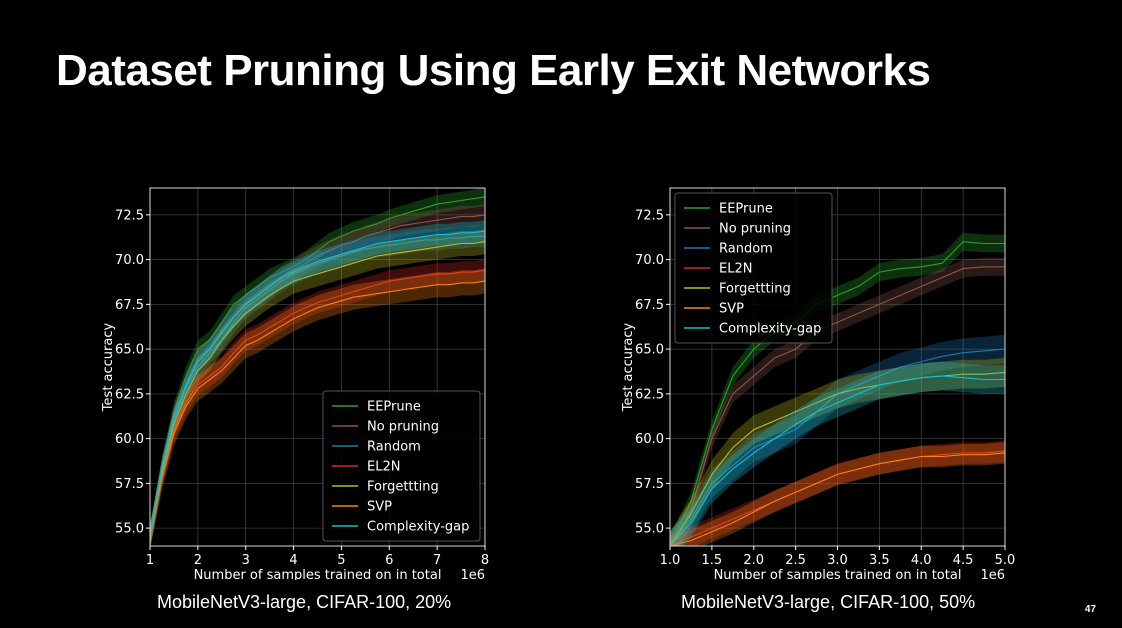  I want to click on right-ytick-label: 55.0, so click(649, 529).